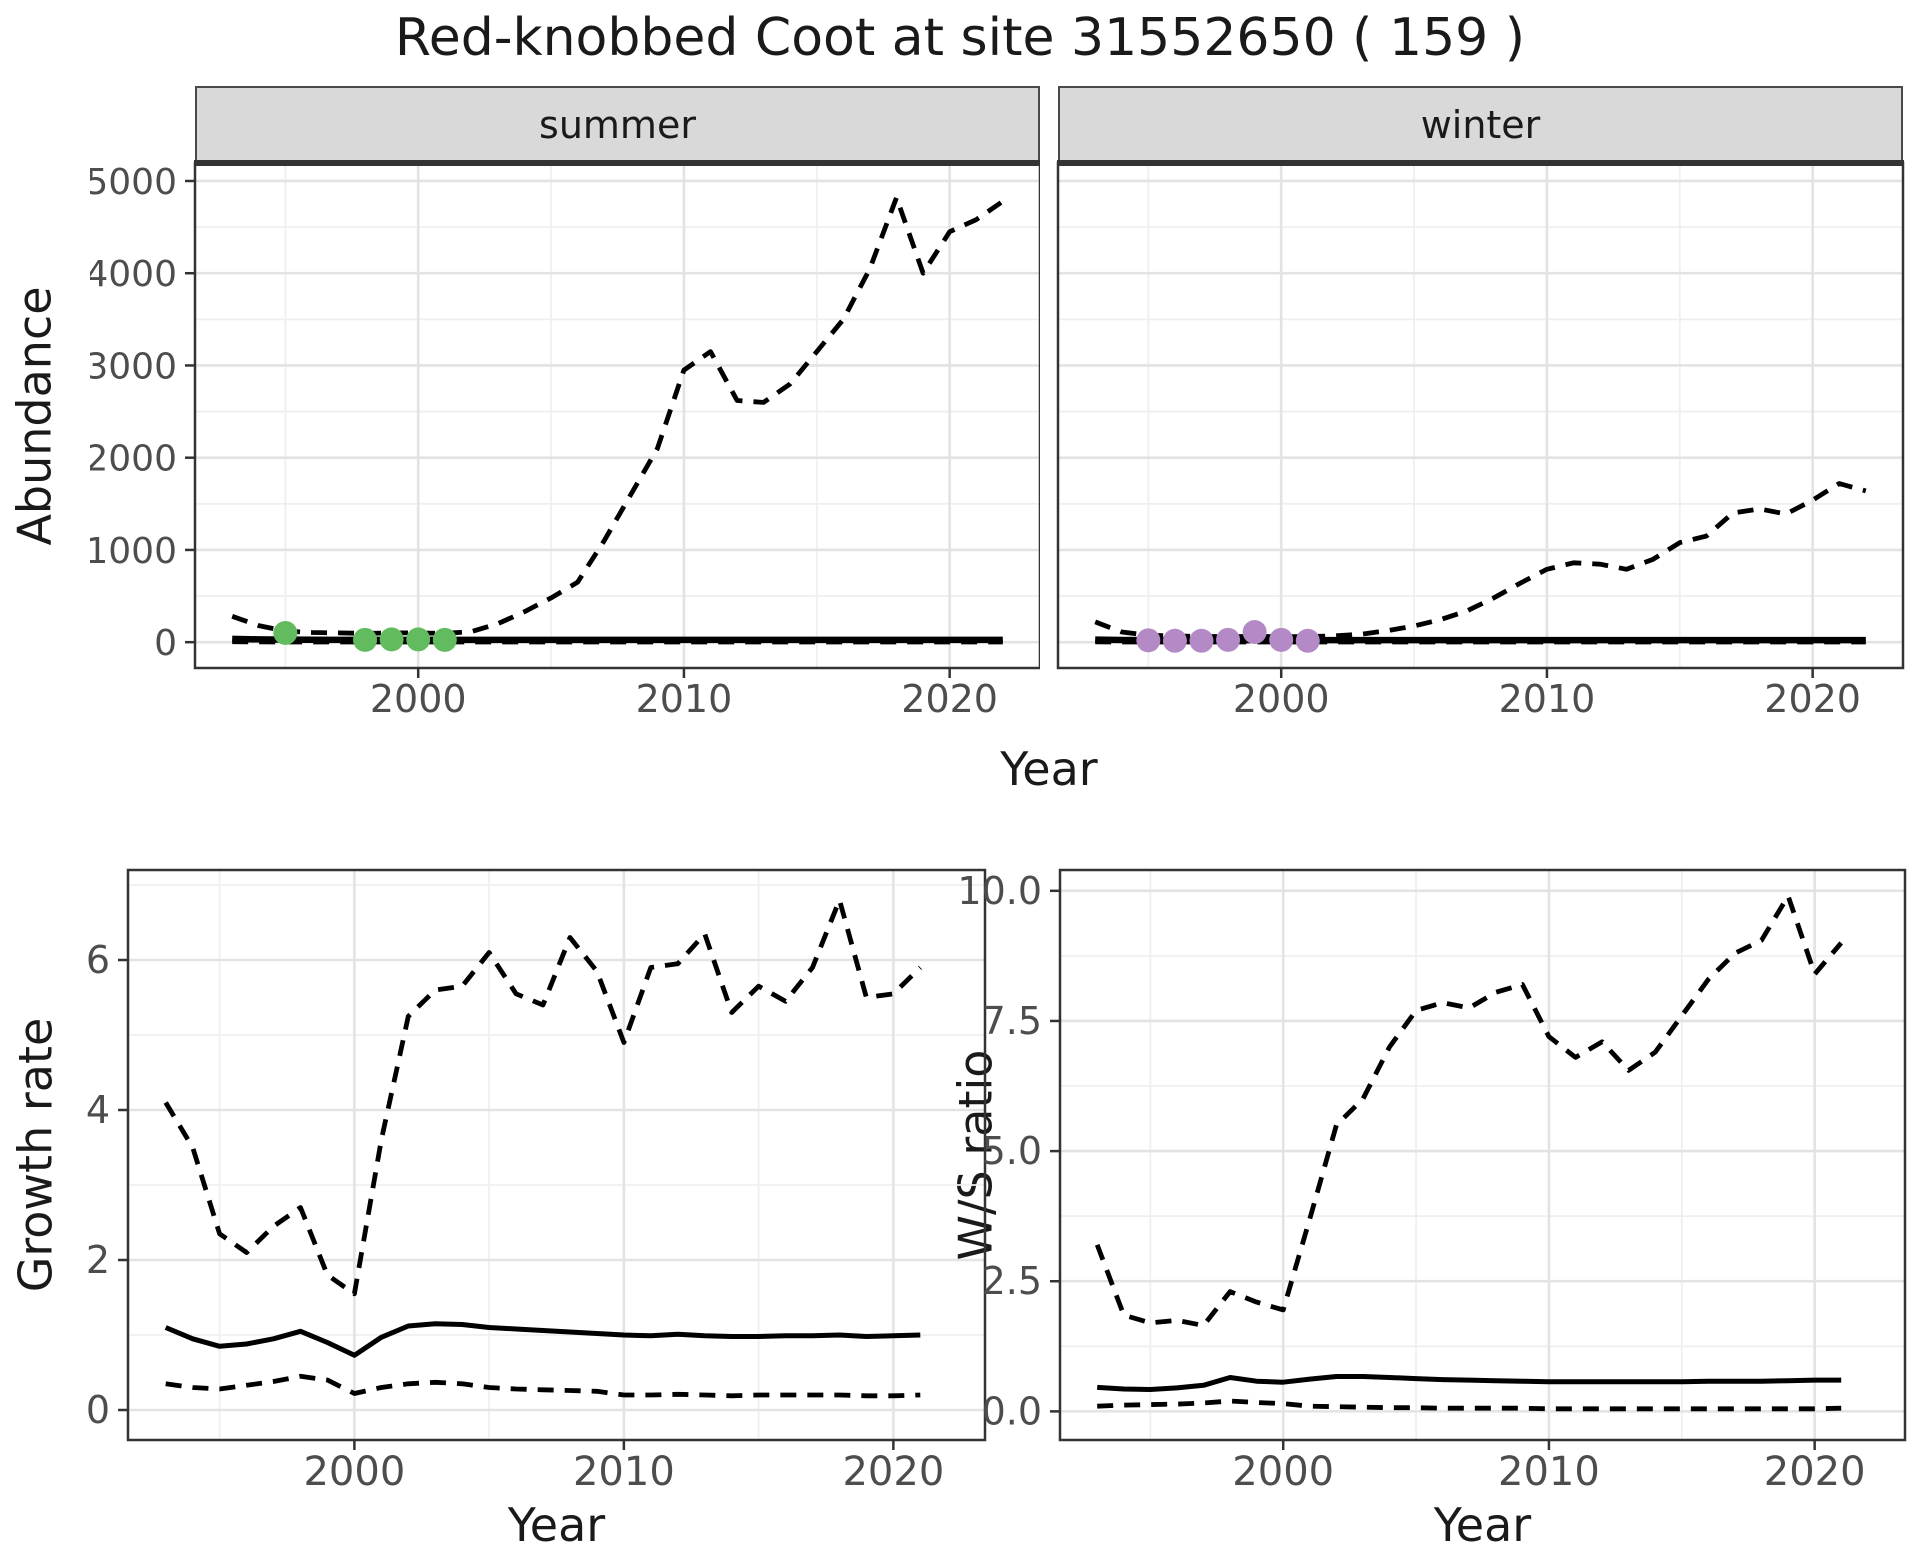 The image size is (1920, 1560). Describe the element at coordinates (98, 960) in the screenshot. I see `y-tick-label: 6` at that location.